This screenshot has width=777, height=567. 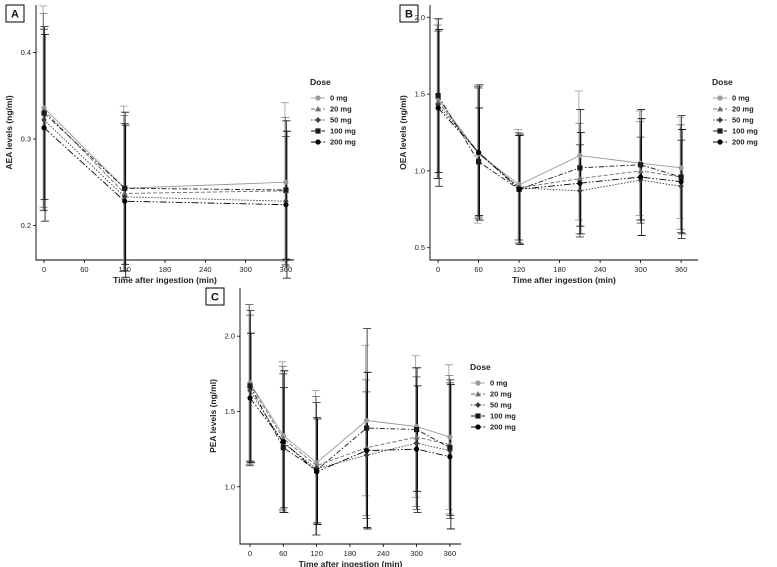 I want to click on panel-letter: C, so click(x=215, y=298).